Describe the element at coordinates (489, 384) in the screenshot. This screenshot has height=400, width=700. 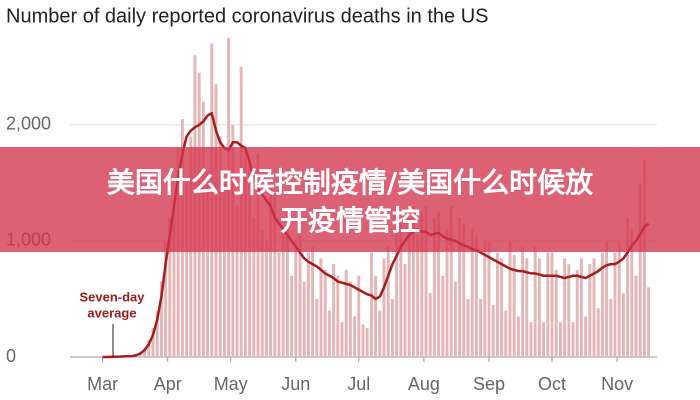
I see `x-tick-label: Sep` at that location.